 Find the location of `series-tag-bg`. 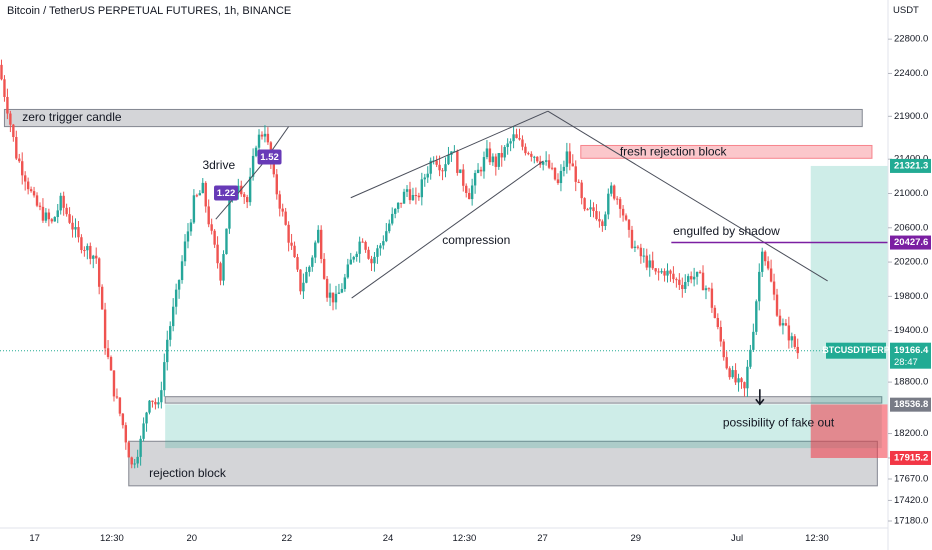

series-tag-bg is located at coordinates (856, 350).